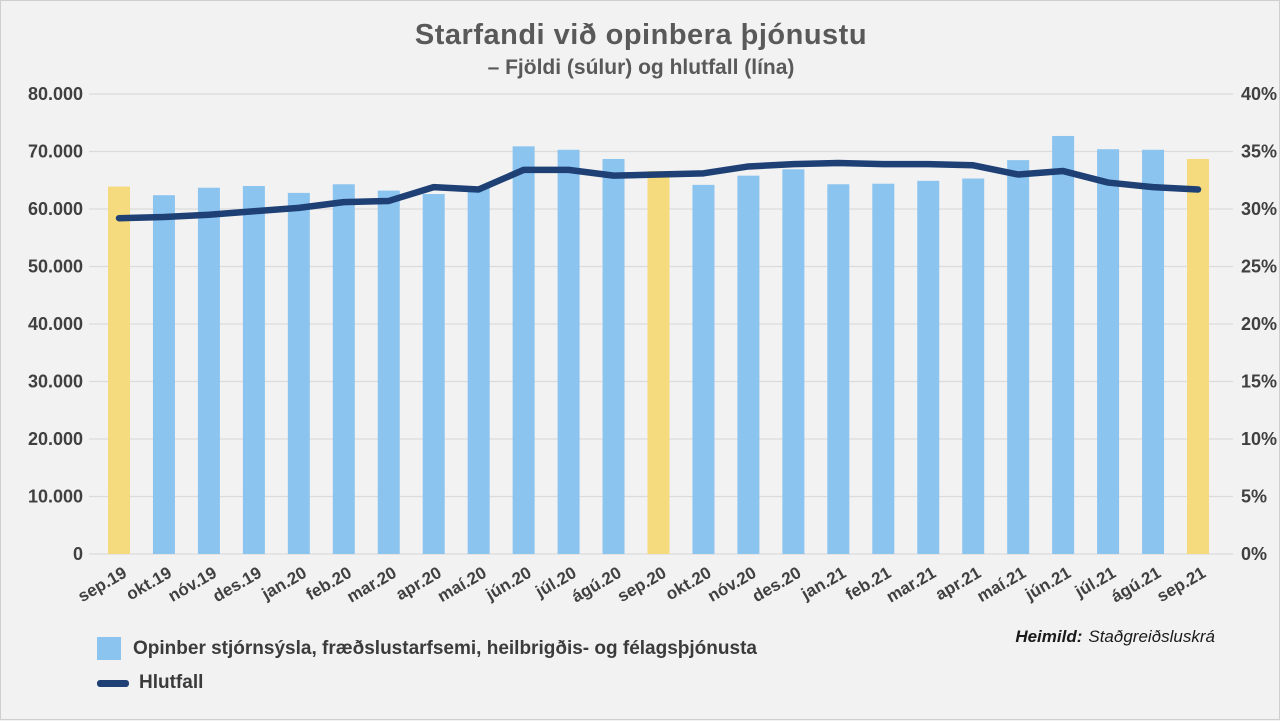 Image resolution: width=1280 pixels, height=721 pixels. I want to click on chart-subtitle: – Fjöldi (súlur) og hlutfall (lína), so click(641, 67).